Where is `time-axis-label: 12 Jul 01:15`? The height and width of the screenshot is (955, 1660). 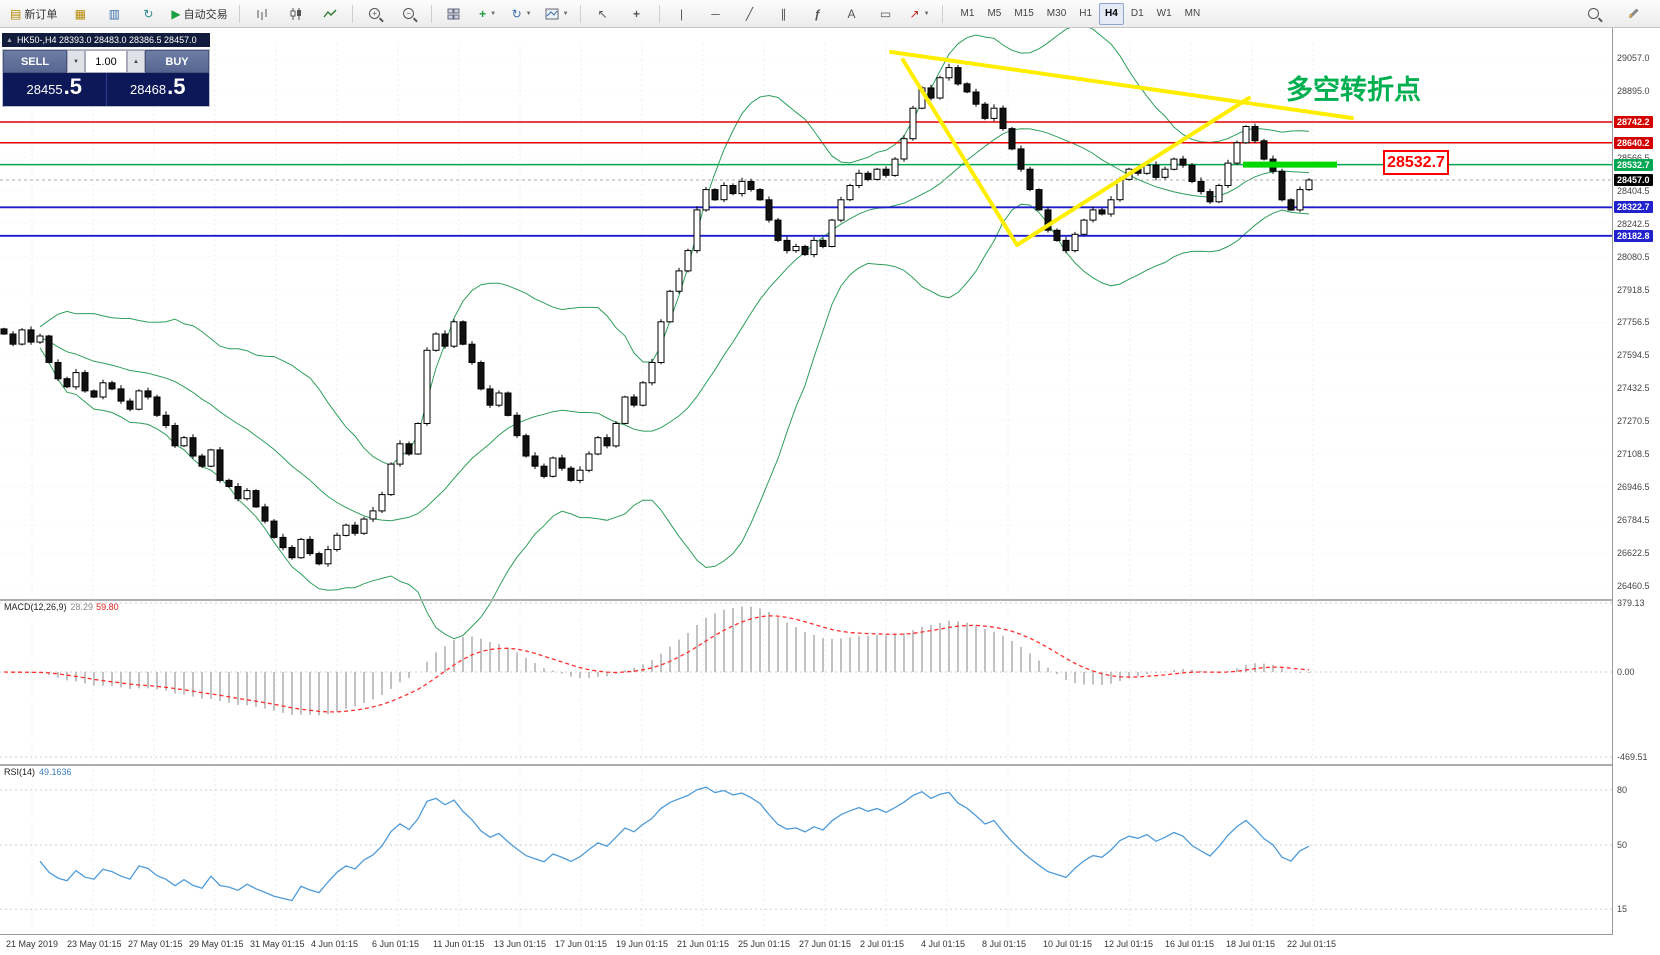
time-axis-label: 12 Jul 01:15 is located at coordinates (1129, 944).